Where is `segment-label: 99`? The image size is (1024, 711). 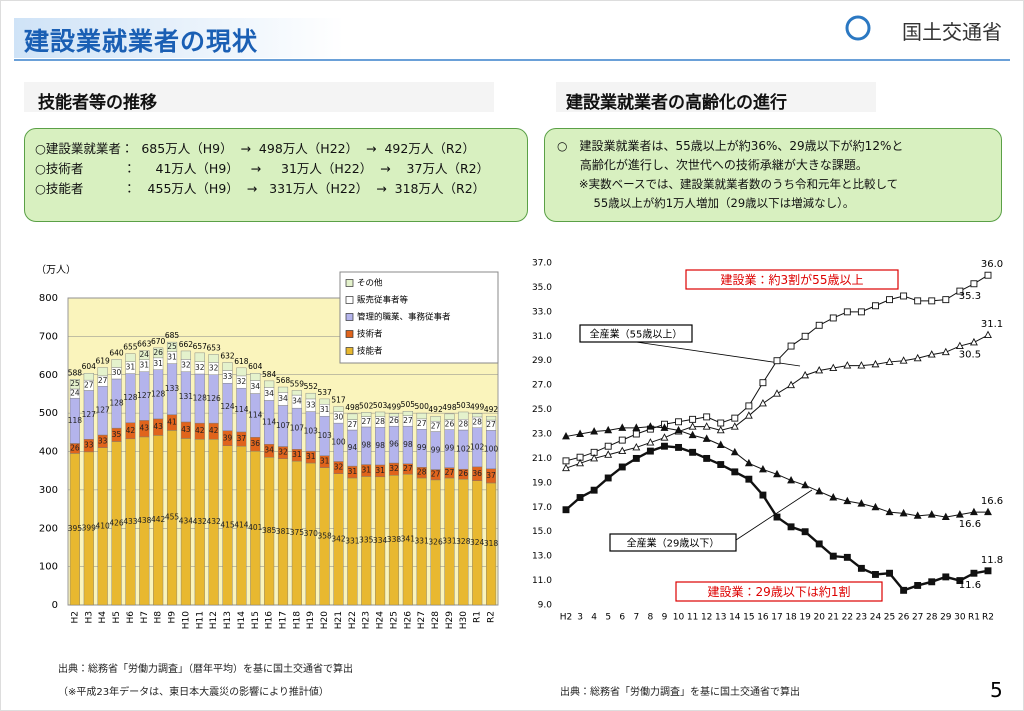
segment-label: 99 is located at coordinates (422, 447).